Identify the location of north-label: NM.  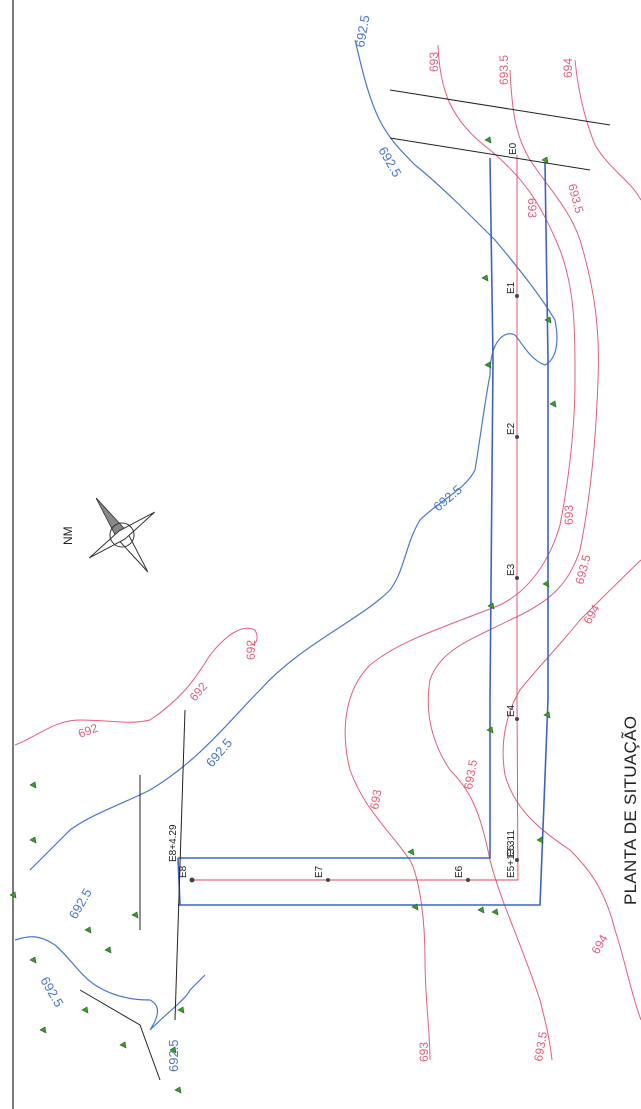
(68, 535).